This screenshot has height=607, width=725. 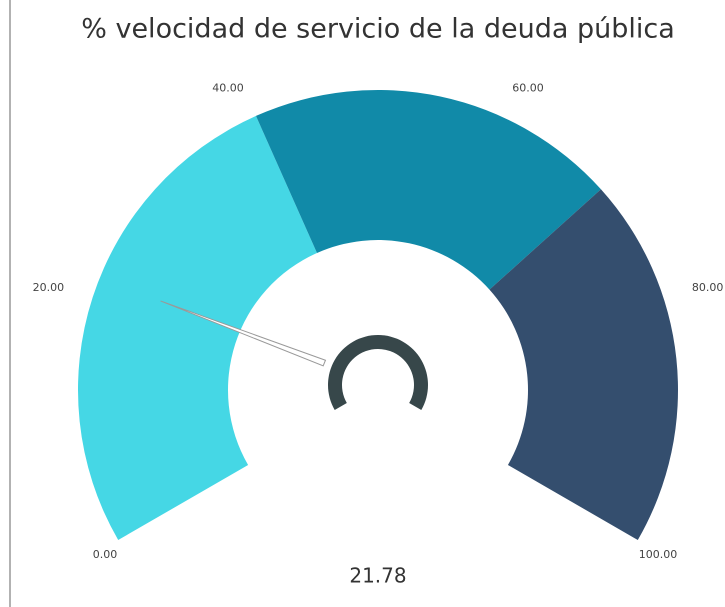 What do you see at coordinates (377, 576) in the screenshot?
I see `value-label: 21.78` at bounding box center [377, 576].